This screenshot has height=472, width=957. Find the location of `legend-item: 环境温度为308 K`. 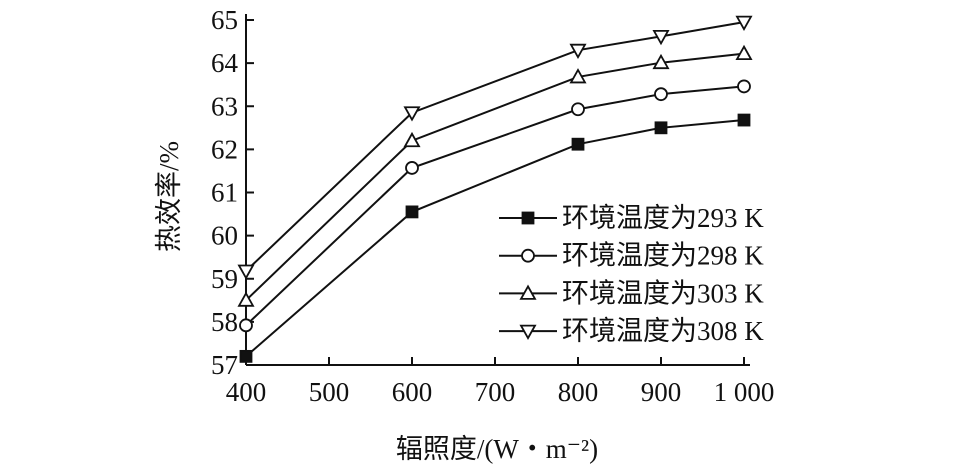

legend-item: 环境温度为308 K is located at coordinates (631, 331).